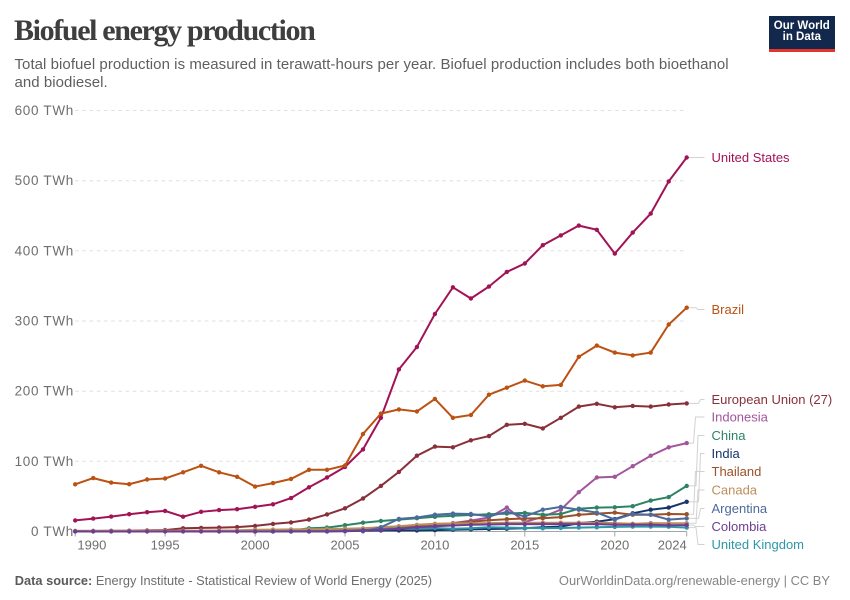  I want to click on svg-text: Canada, so click(735, 490).